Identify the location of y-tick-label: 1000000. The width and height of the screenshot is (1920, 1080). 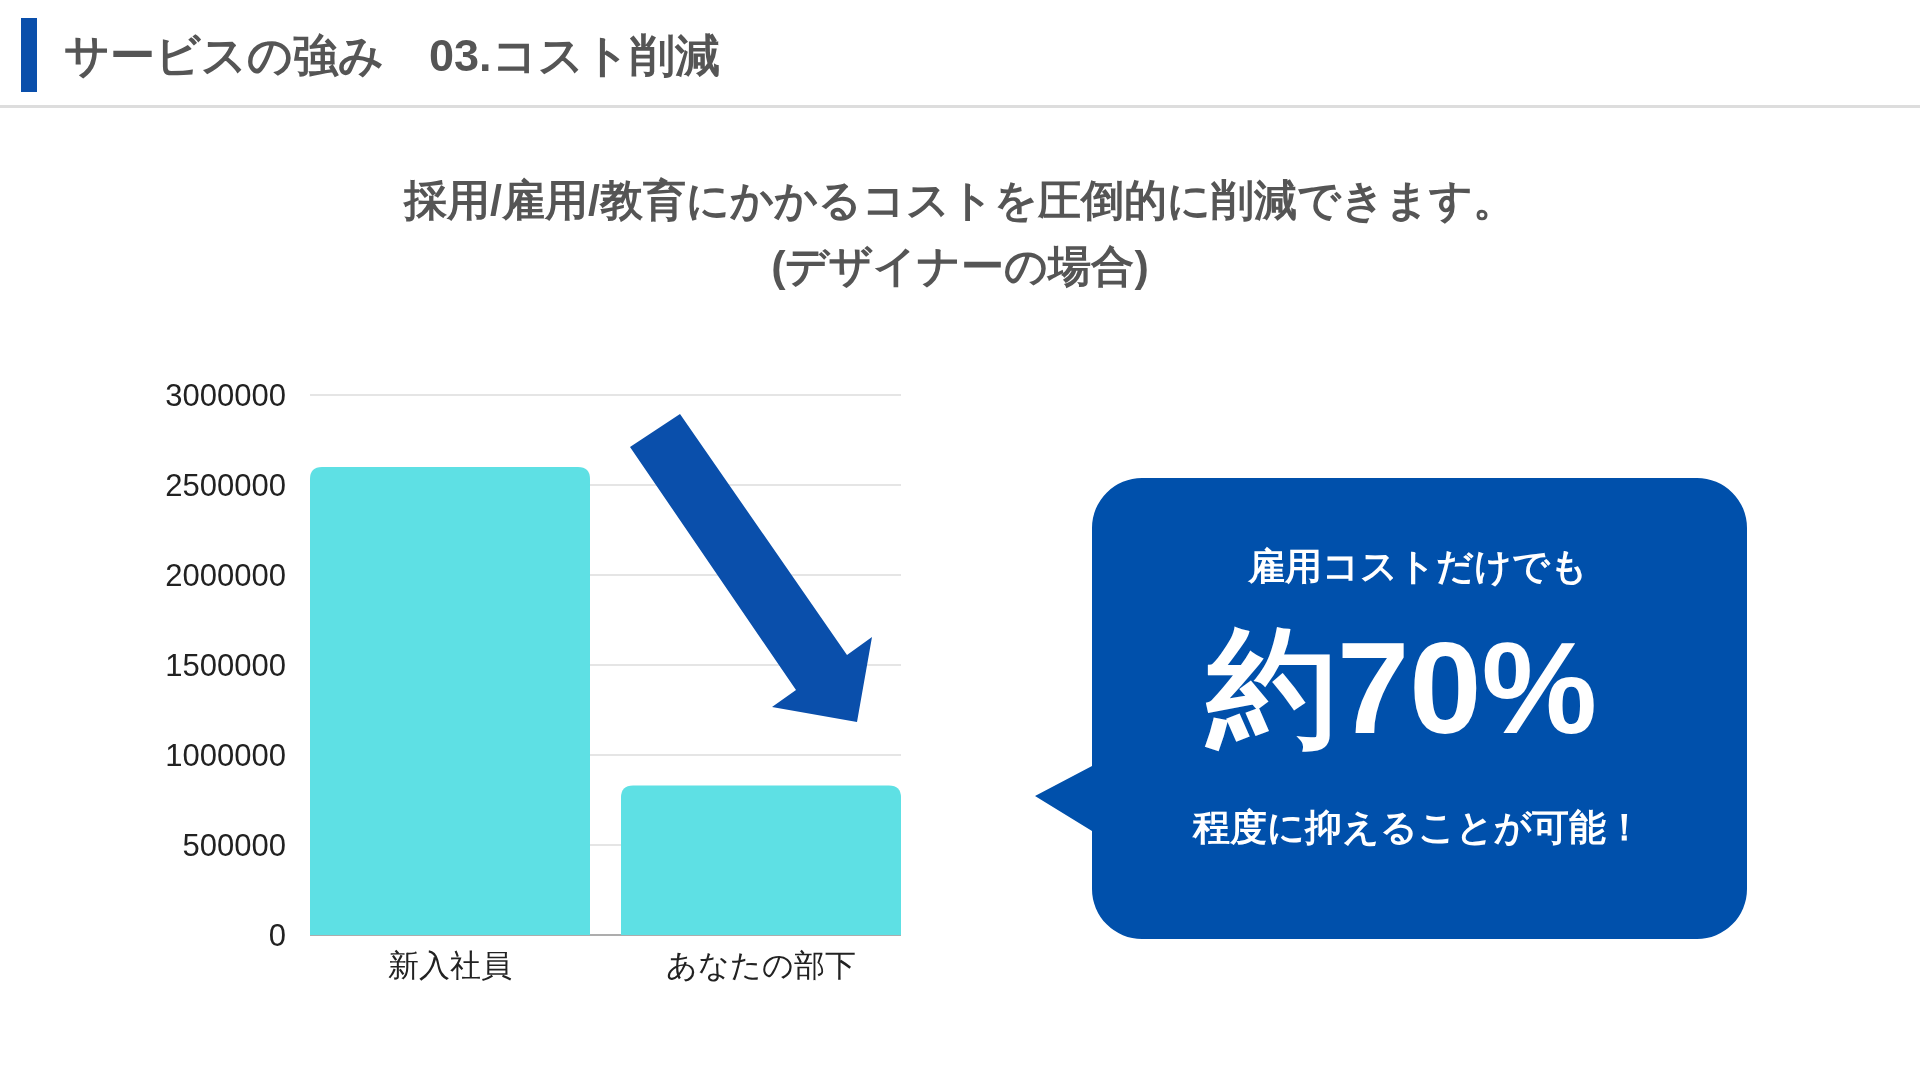
(225, 755).